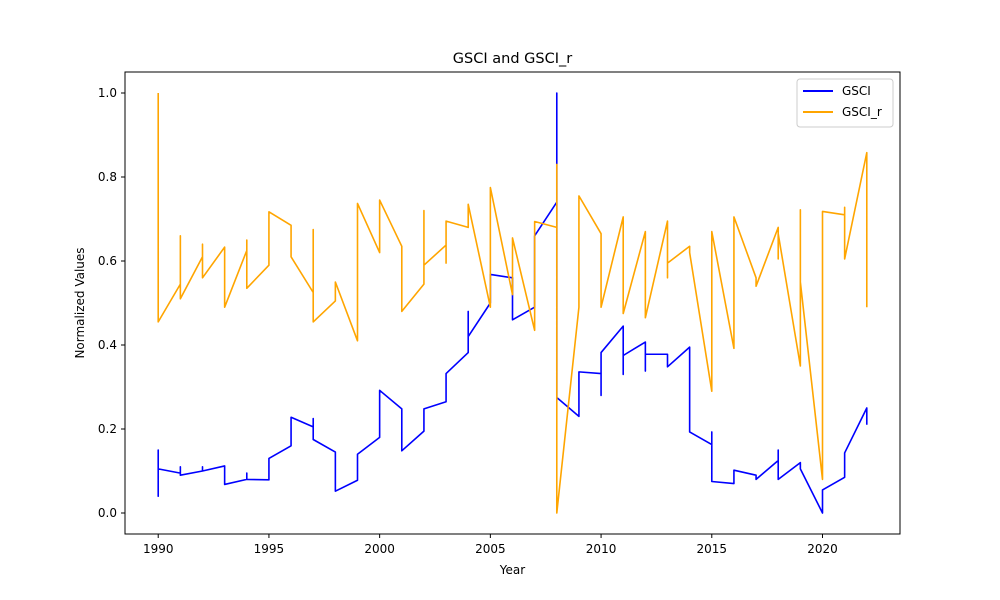 The image size is (1000, 600). Describe the element at coordinates (80, 302) in the screenshot. I see `y-axis-label: Normalized Values` at that location.